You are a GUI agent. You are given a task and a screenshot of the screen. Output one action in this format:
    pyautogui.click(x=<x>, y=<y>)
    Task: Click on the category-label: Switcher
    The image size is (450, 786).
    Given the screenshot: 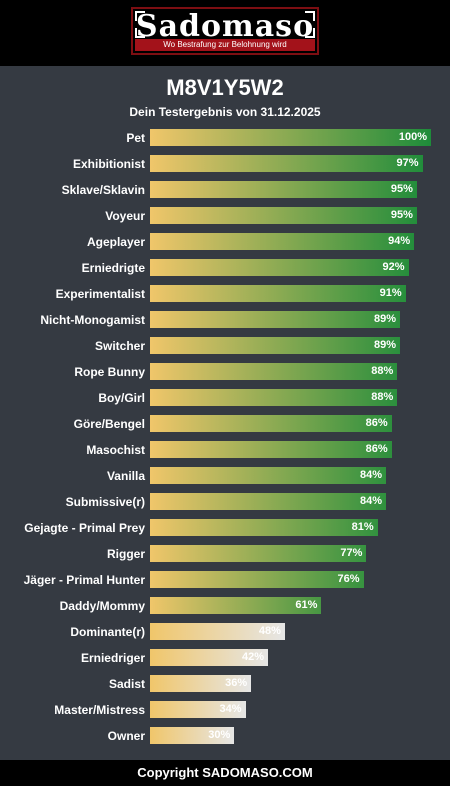 What is the action you would take?
    pyautogui.click(x=119, y=346)
    